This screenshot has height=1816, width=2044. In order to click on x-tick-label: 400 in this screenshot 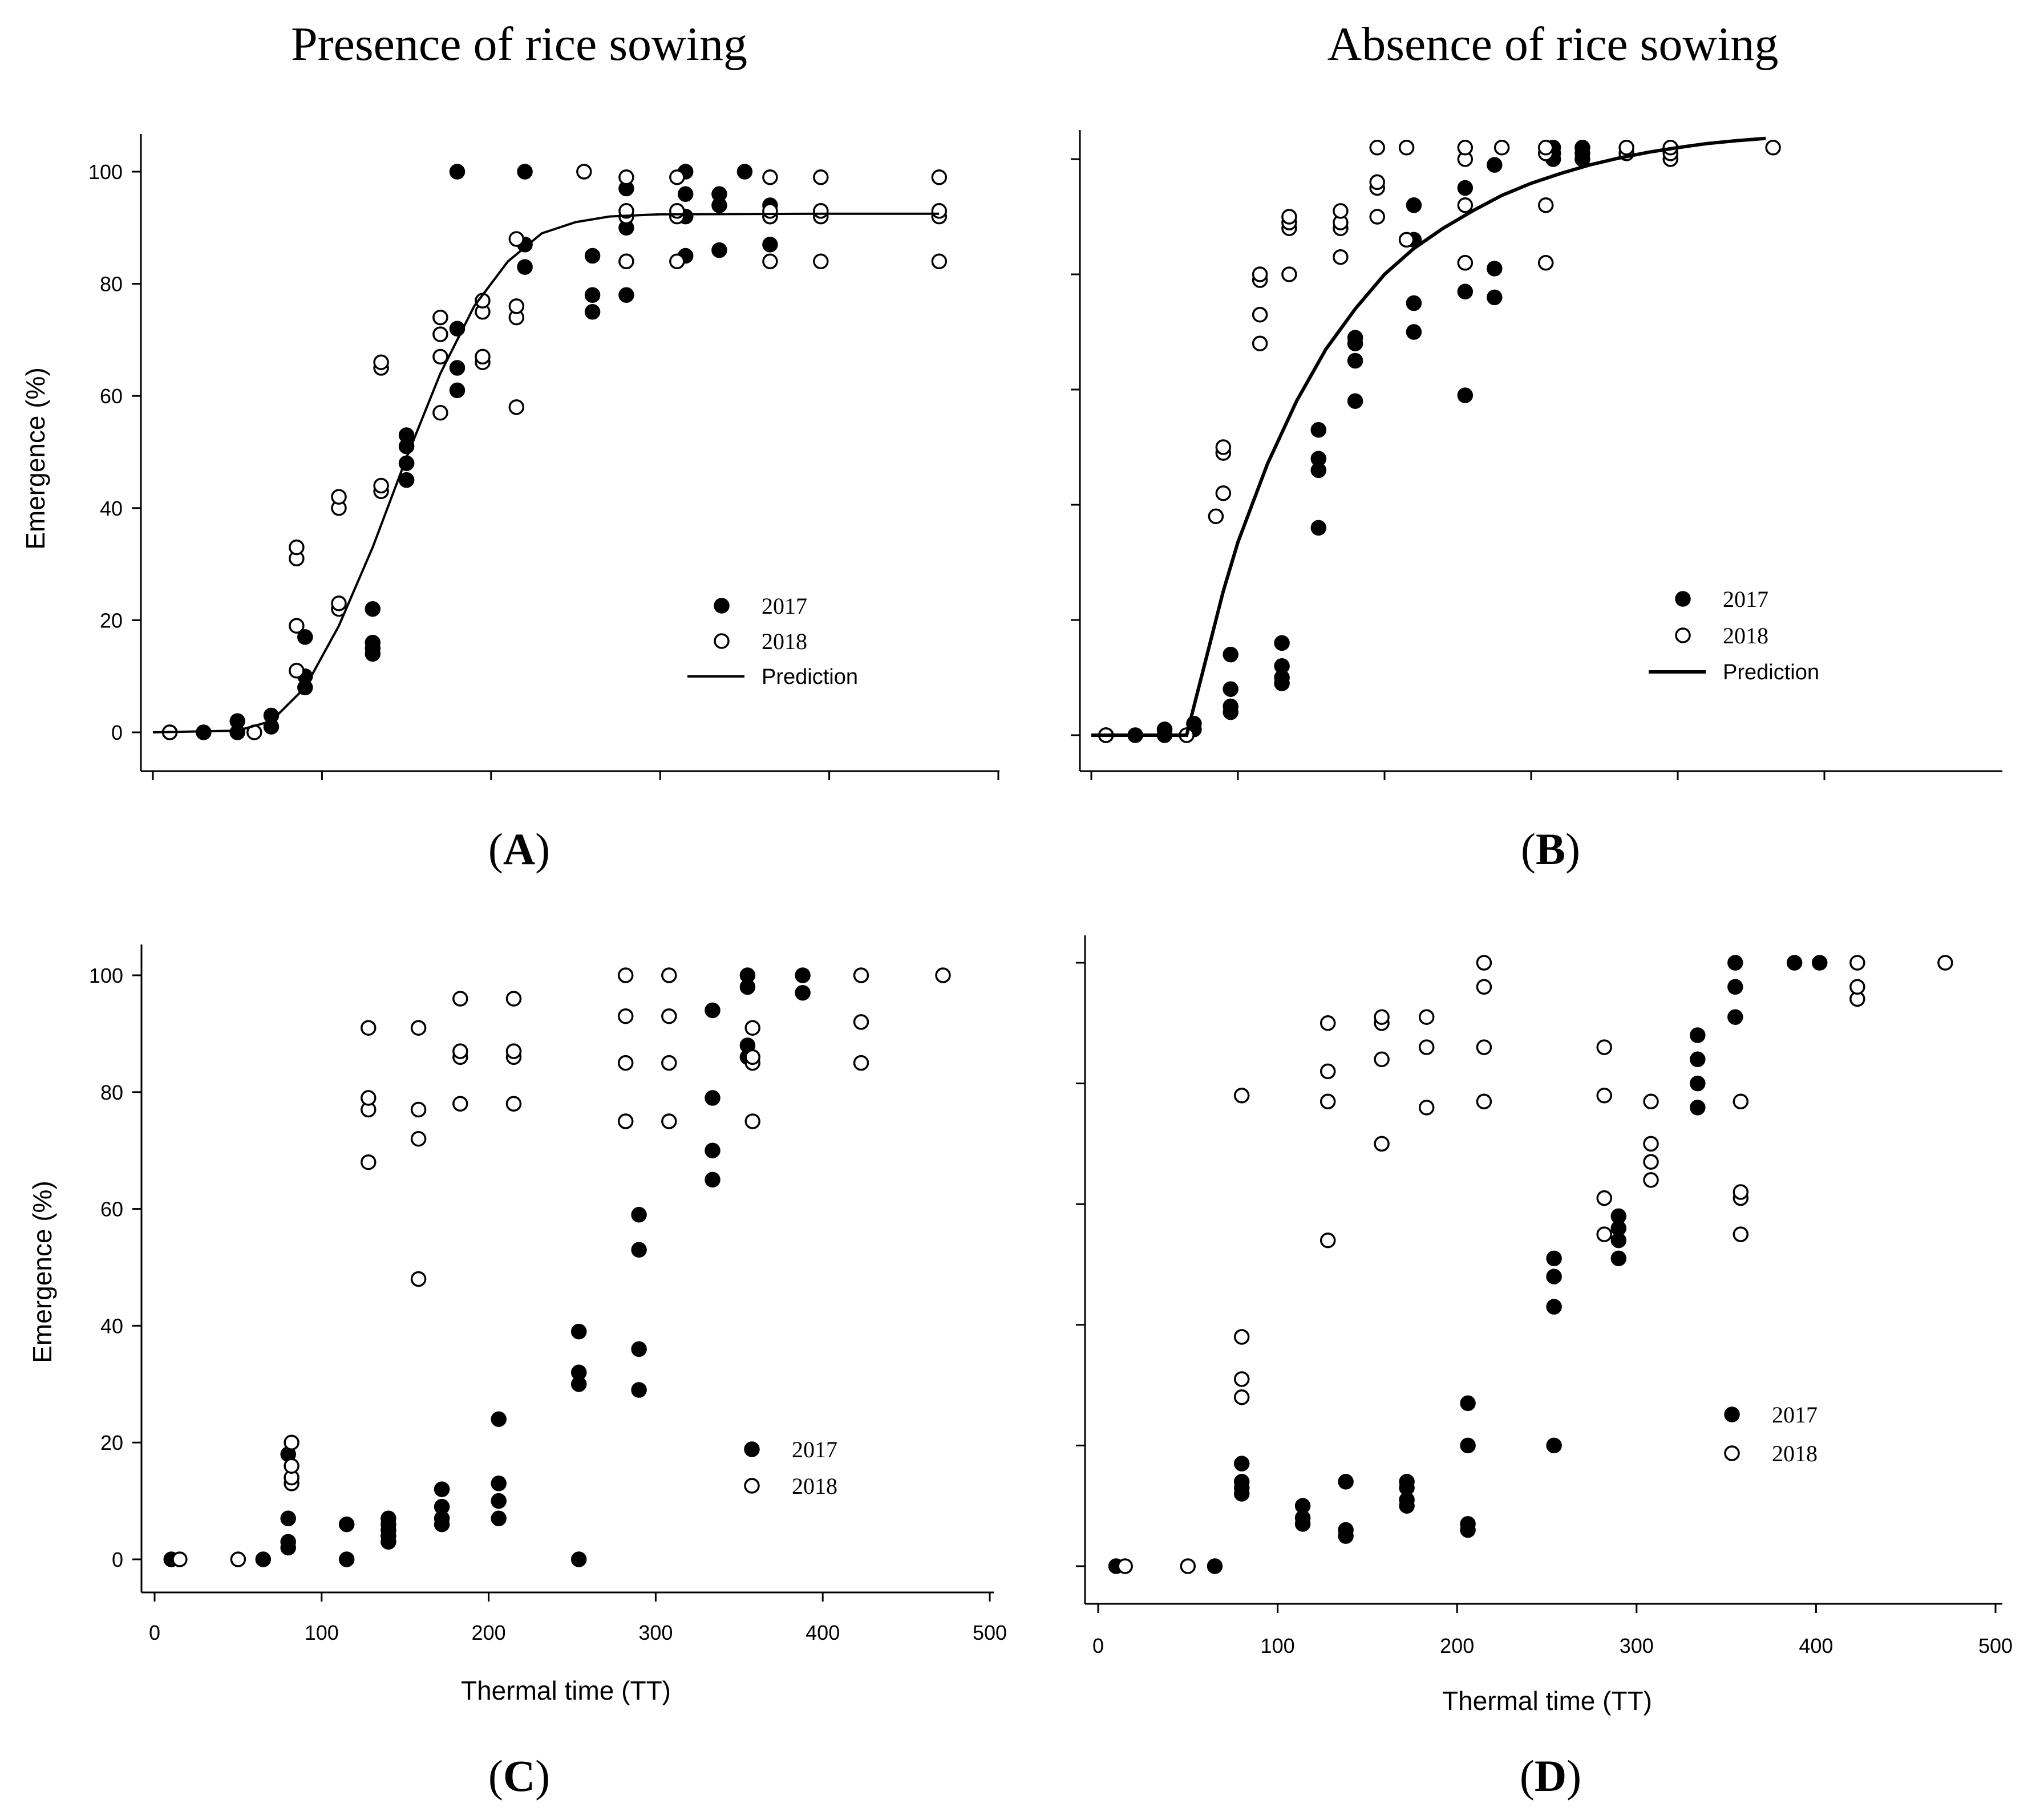, I will do `click(823, 1632)`.